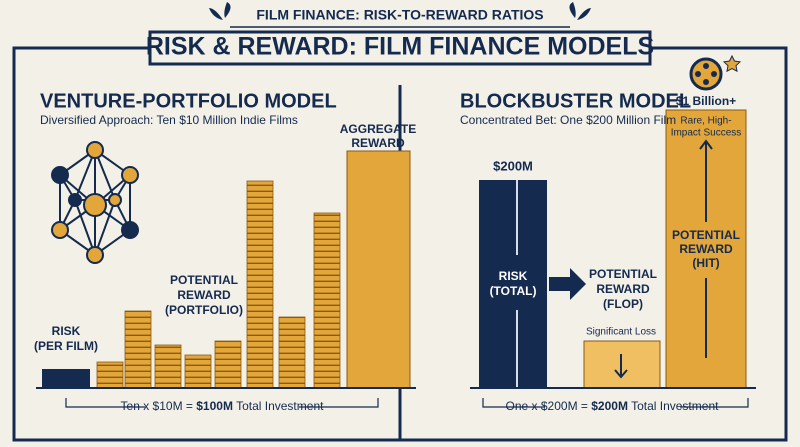 This screenshot has width=800, height=447. I want to click on flop-label: POTENTIAL, so click(623, 274).